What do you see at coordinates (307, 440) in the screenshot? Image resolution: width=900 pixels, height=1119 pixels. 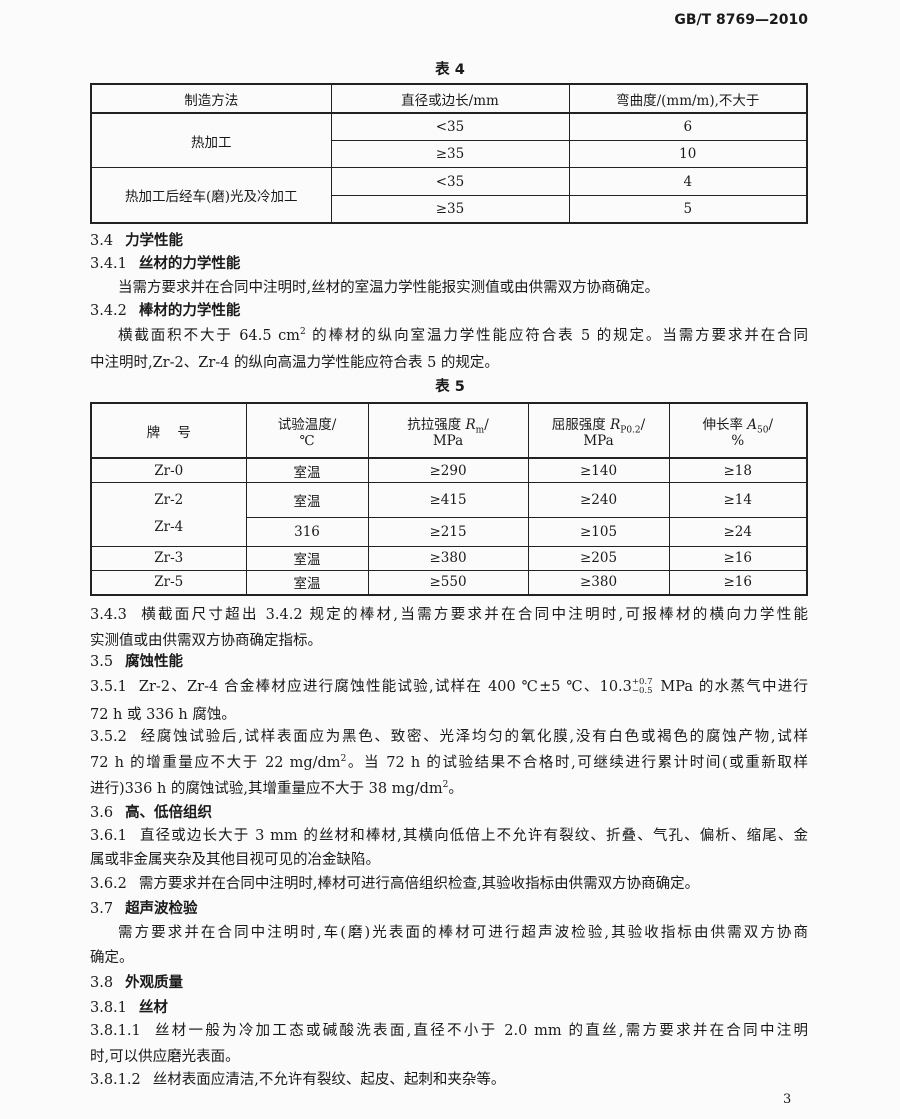 I see `text: ℃` at bounding box center [307, 440].